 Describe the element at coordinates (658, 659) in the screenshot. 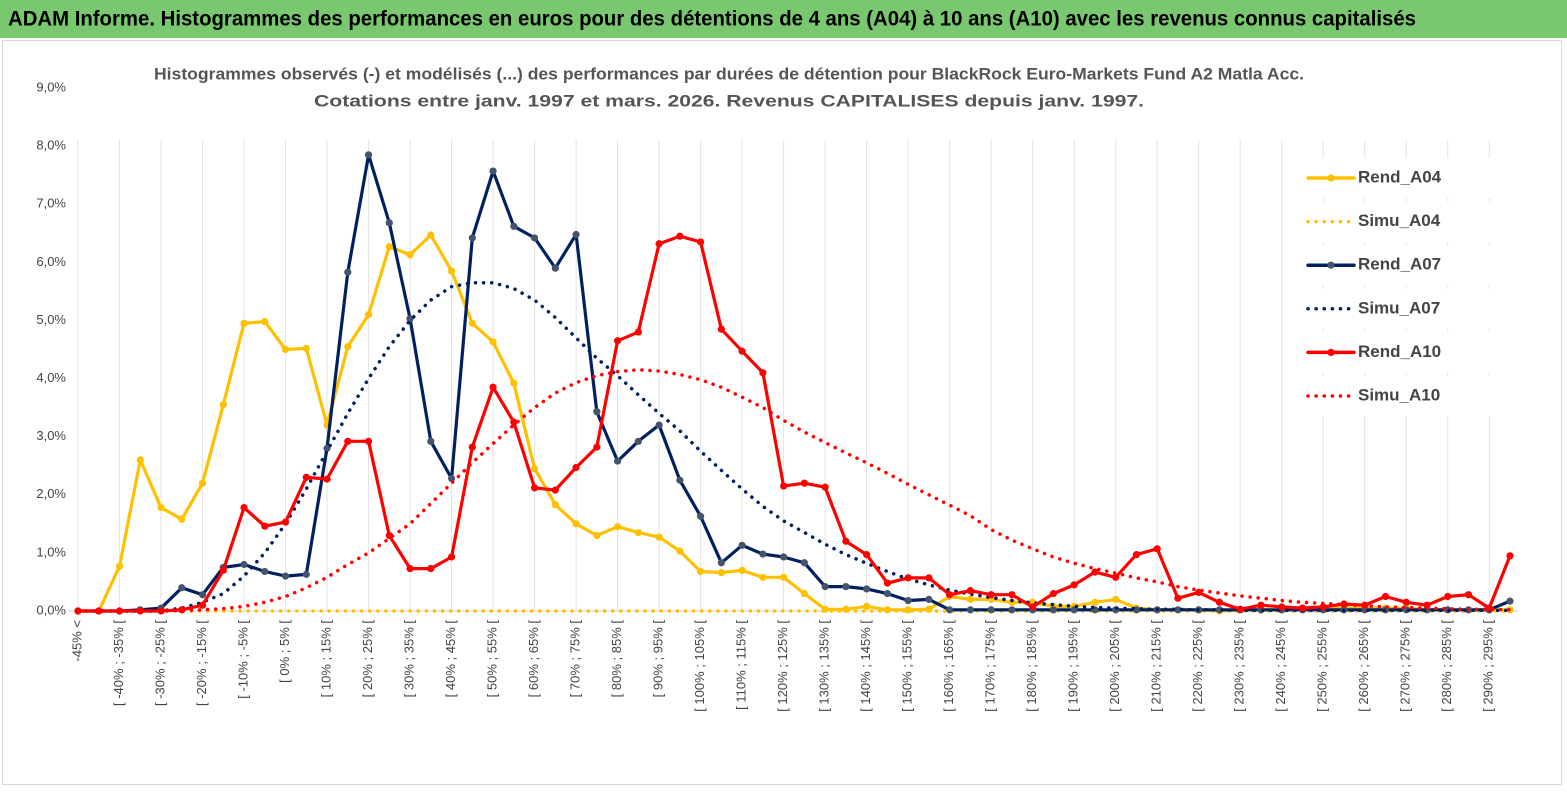

I see `x-tick-label: [ 90% ; 95% [` at that location.